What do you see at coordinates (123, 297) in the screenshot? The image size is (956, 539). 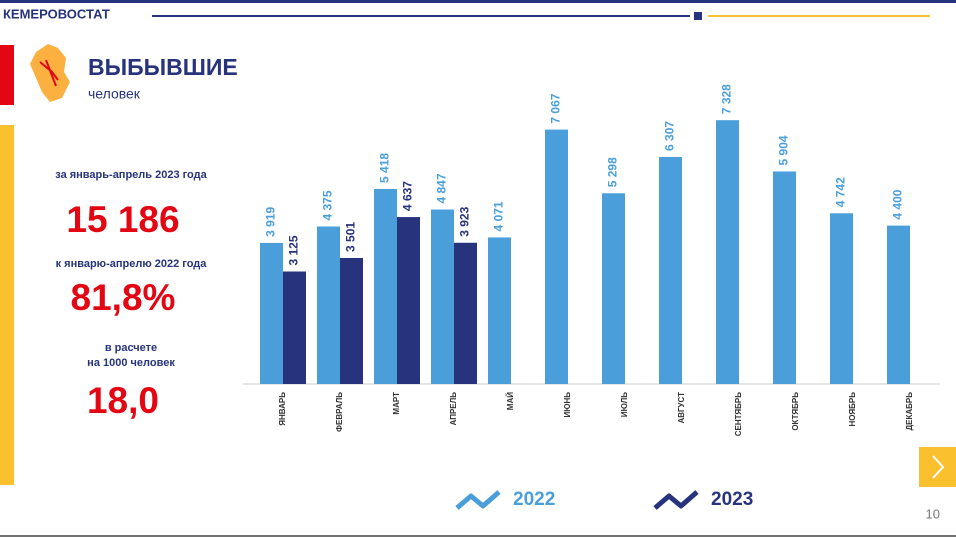 I see `stat-value: 81,8%` at bounding box center [123, 297].